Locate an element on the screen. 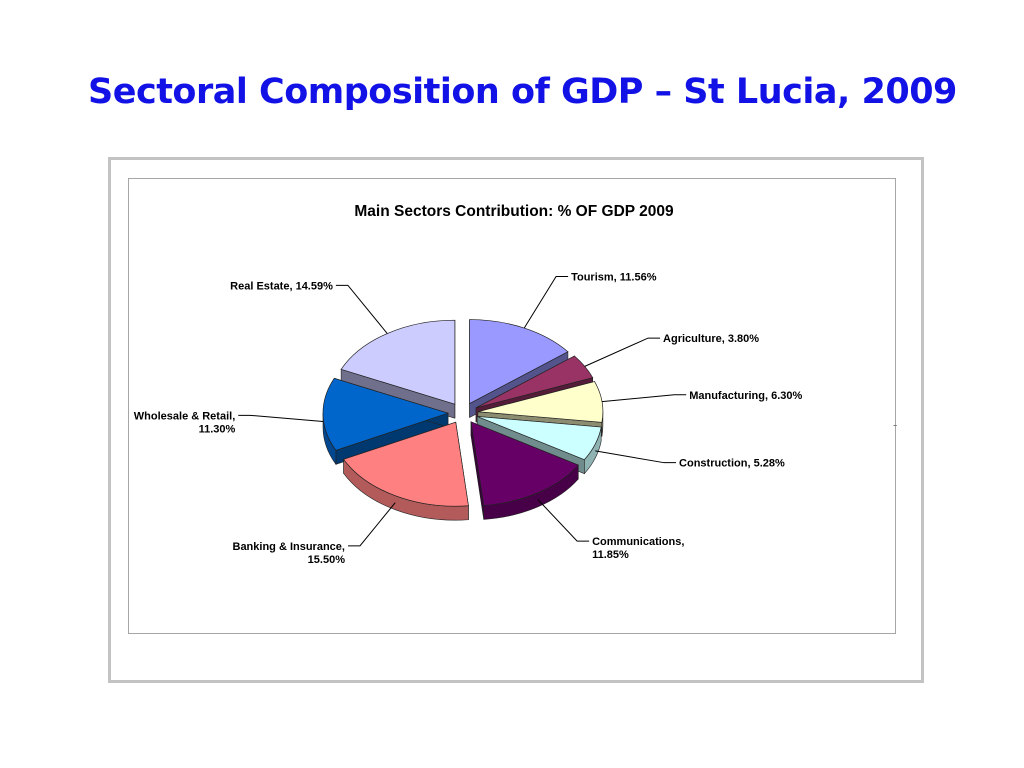 The width and height of the screenshot is (1024, 768). data-label-manufacturing: Manufacturing, 6.30% is located at coordinates (702, 396).